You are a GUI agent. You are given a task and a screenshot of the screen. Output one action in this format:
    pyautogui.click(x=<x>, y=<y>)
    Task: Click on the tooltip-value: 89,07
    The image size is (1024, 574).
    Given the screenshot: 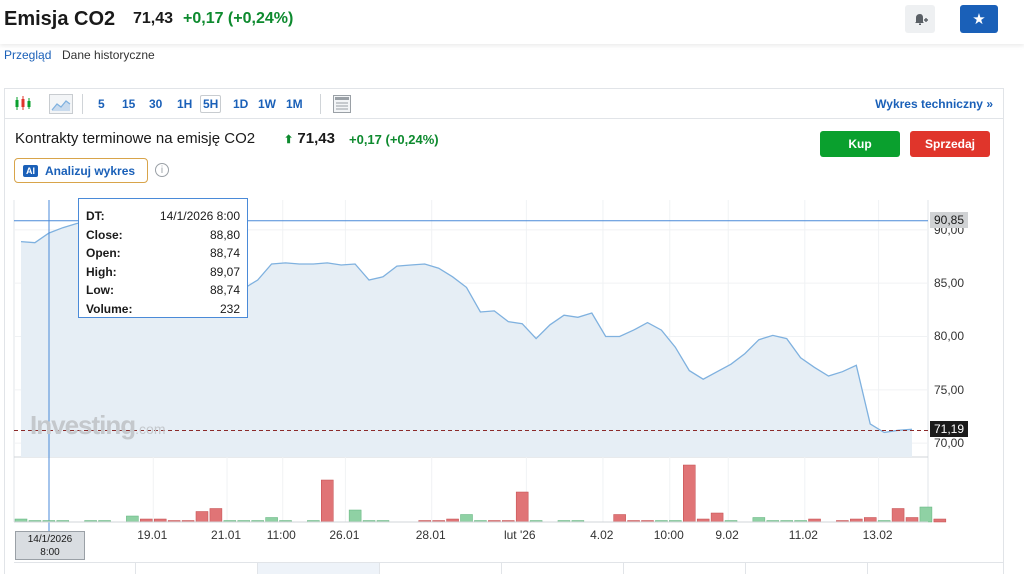 What is the action you would take?
    pyautogui.click(x=225, y=272)
    